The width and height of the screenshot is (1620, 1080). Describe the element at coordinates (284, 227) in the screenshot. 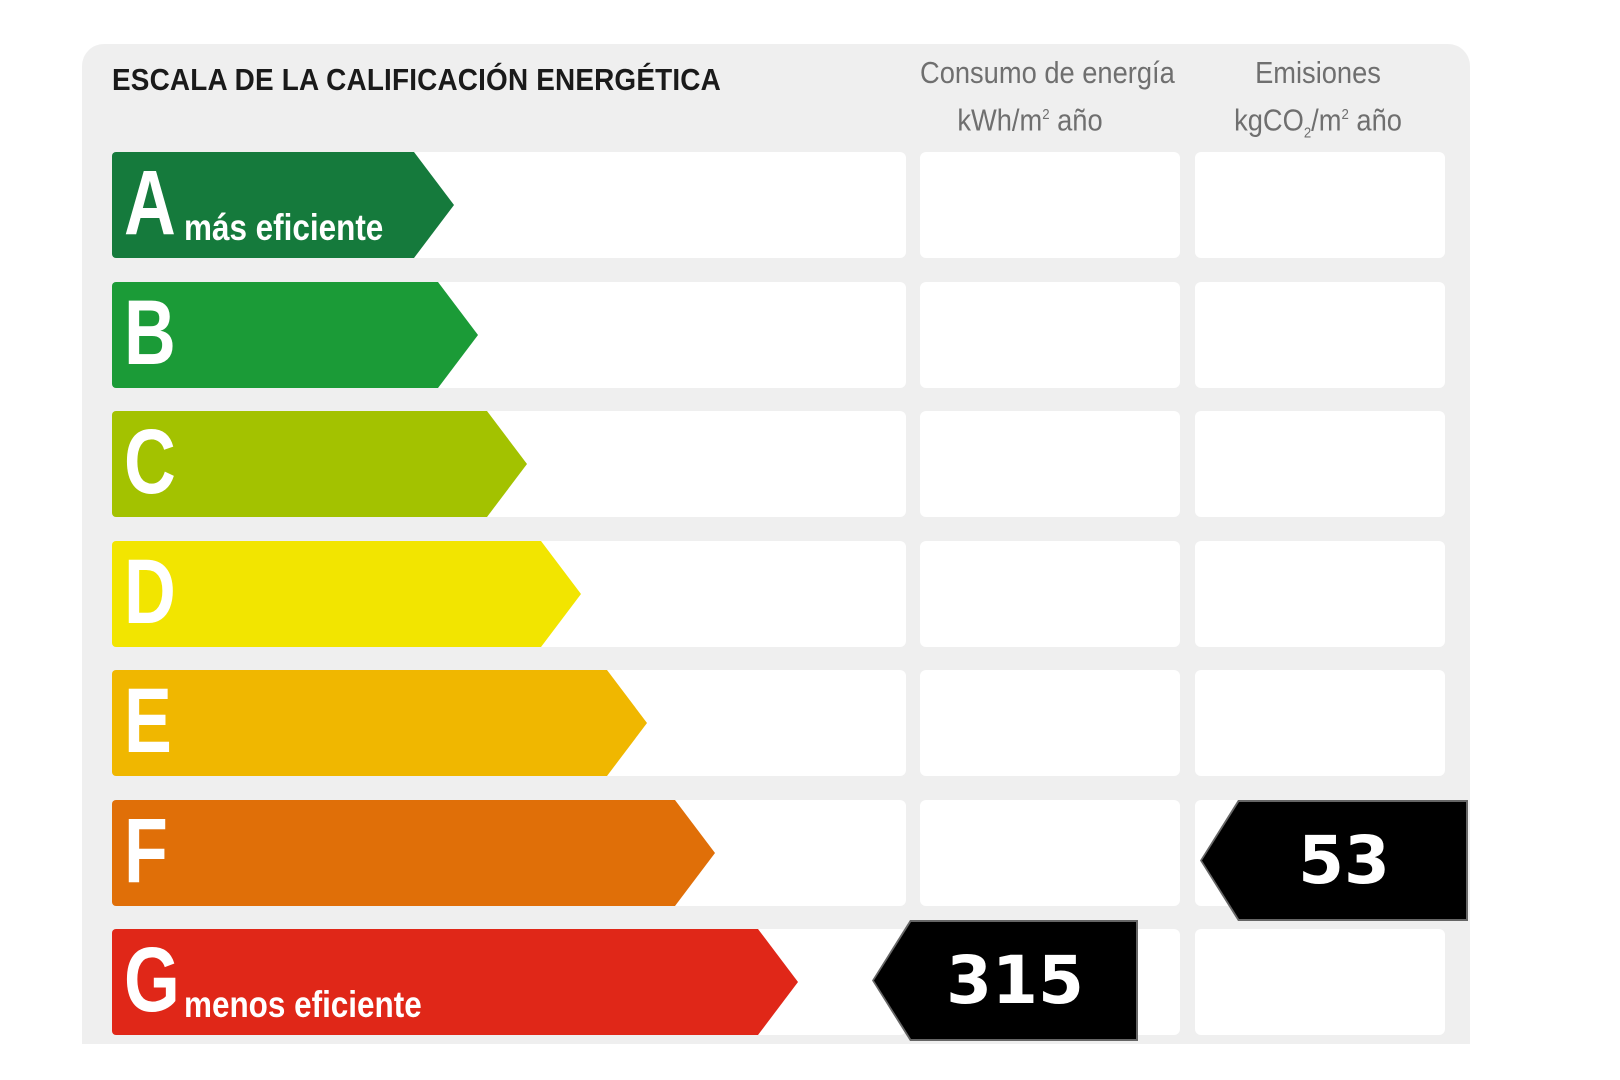

I see `rating-sublabel: más eficiente` at that location.